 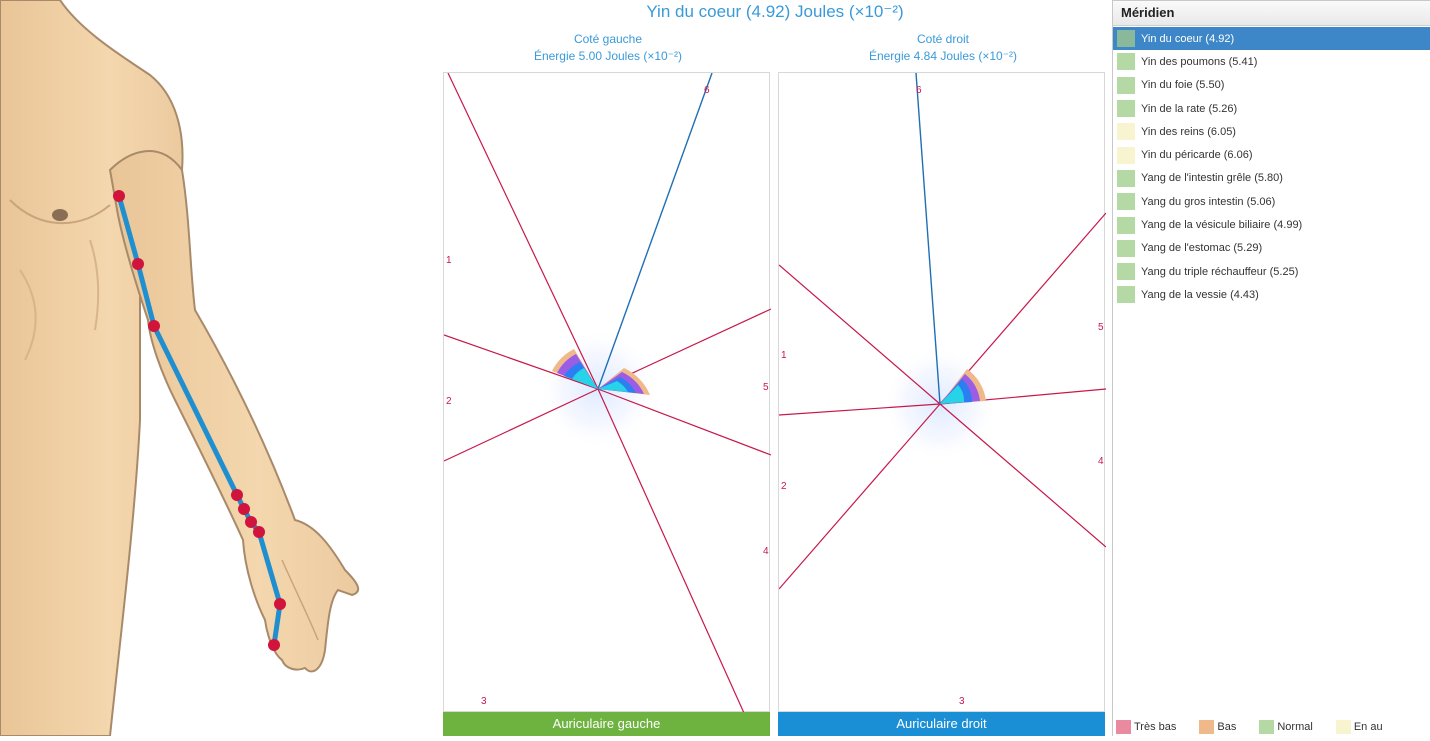 What do you see at coordinates (1199, 61) in the screenshot?
I see `meridian-label: Yin des poumons (5.41)` at bounding box center [1199, 61].